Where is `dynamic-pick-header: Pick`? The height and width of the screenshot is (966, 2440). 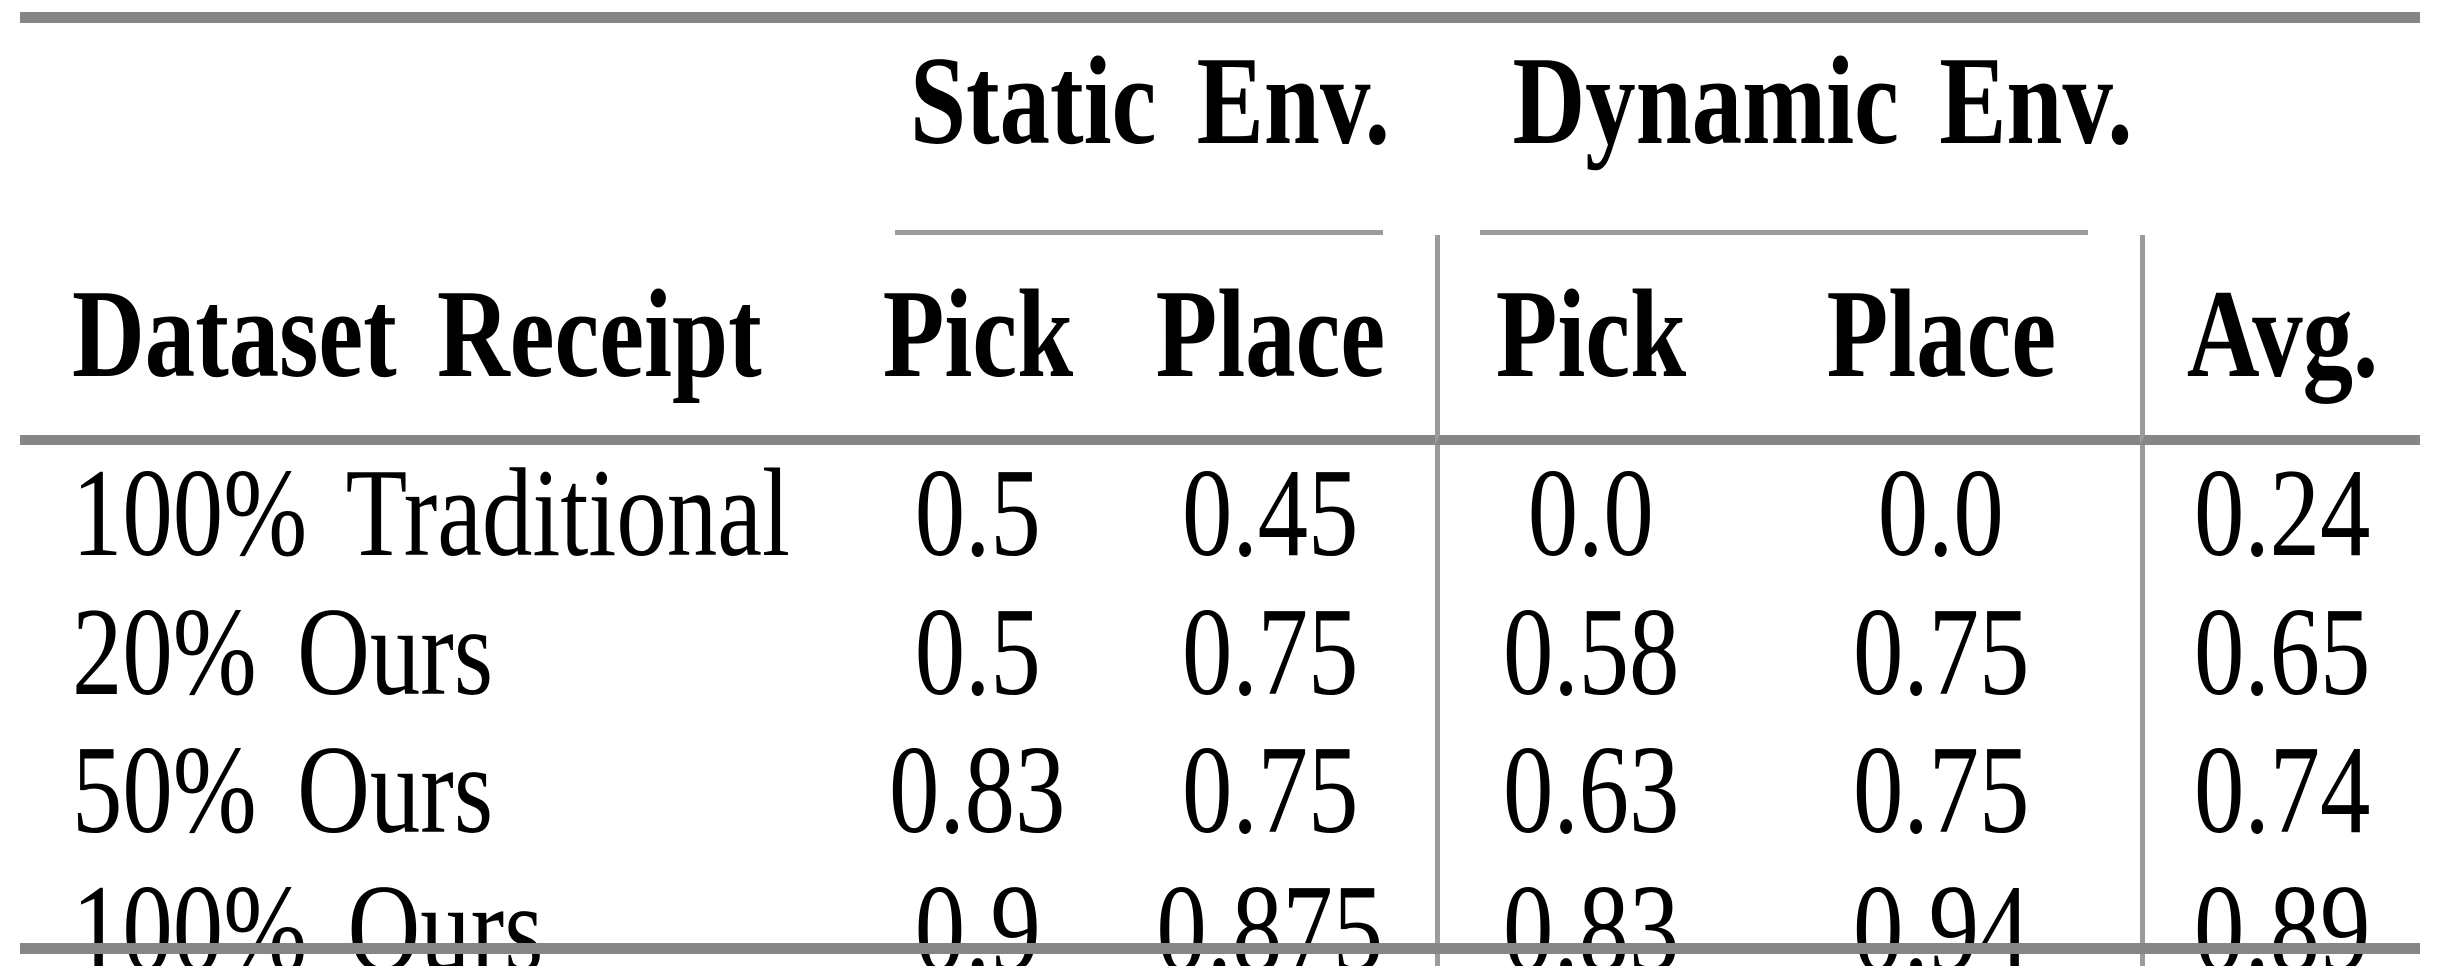
dynamic-pick-header: Pick is located at coordinates (1588, 340).